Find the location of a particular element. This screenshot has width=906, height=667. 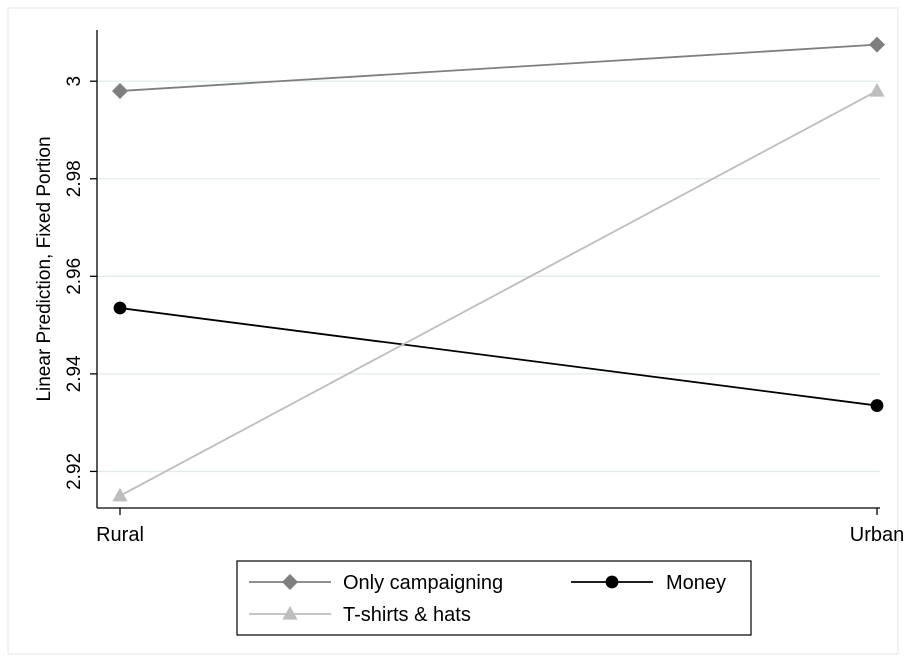

legend-marker-circle is located at coordinates (612, 582).